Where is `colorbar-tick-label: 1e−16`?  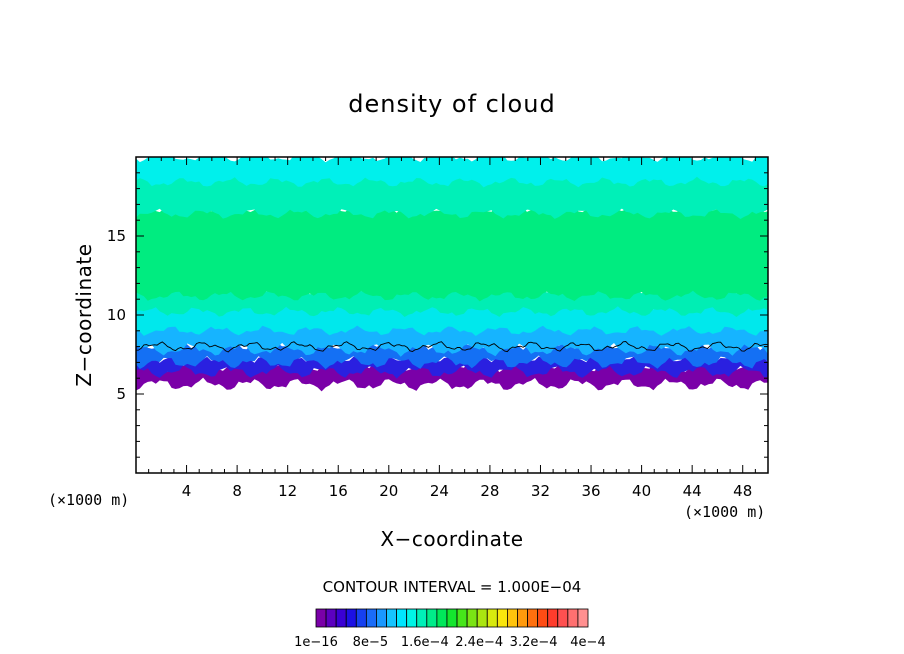
colorbar-tick-label: 1e−16 is located at coordinates (316, 642).